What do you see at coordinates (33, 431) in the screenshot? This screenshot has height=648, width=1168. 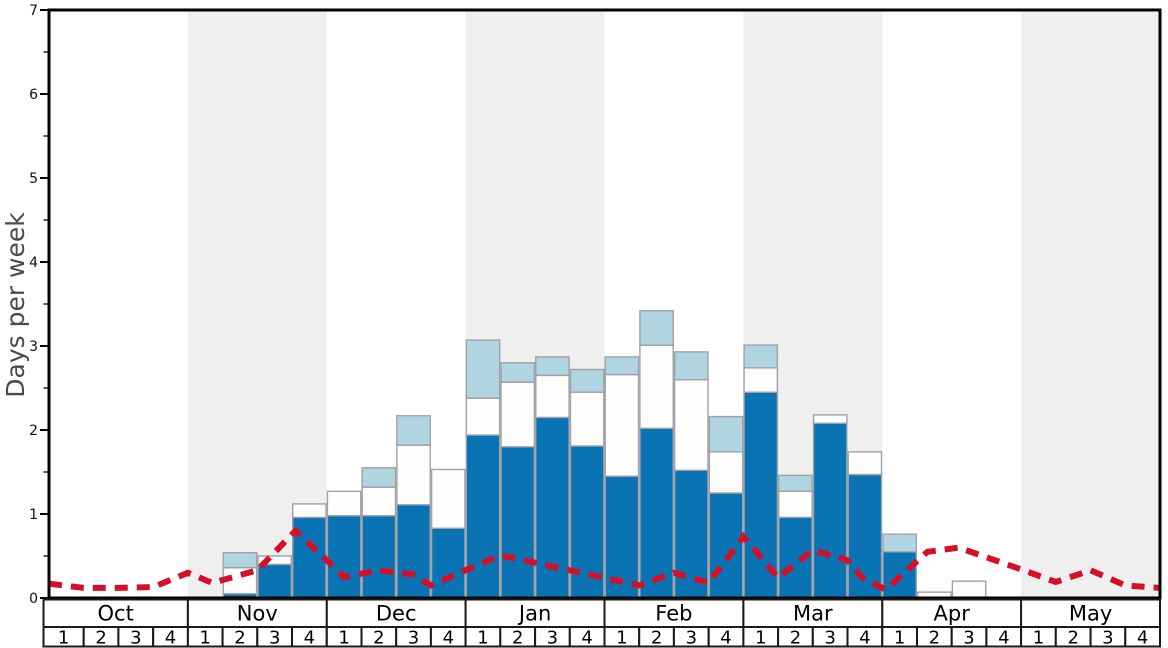 I see `y-tick-label: 2` at bounding box center [33, 431].